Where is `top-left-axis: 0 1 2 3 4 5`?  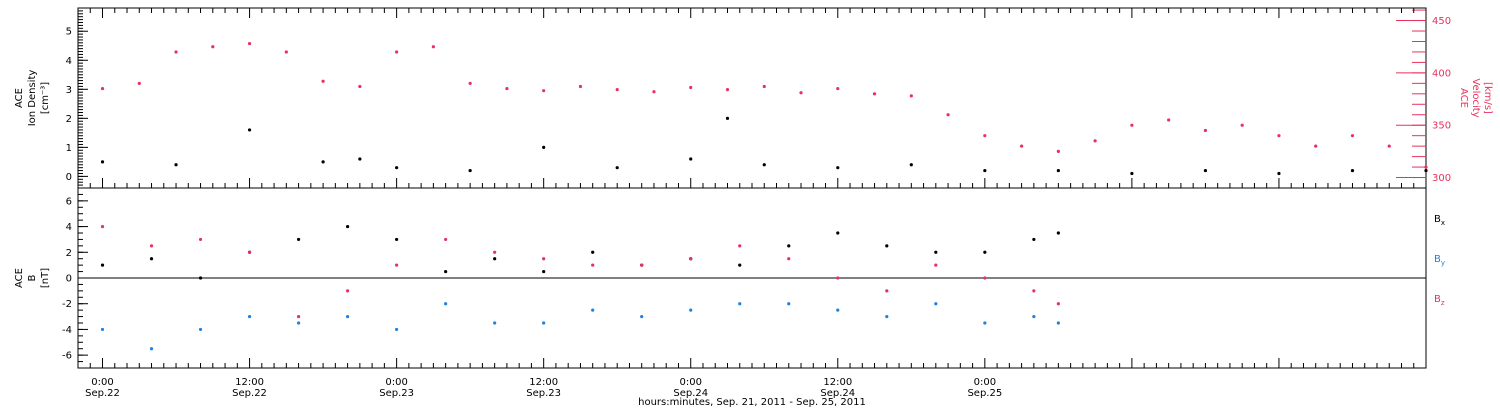
top-left-axis: 0 1 2 3 4 5 is located at coordinates (77, 98).